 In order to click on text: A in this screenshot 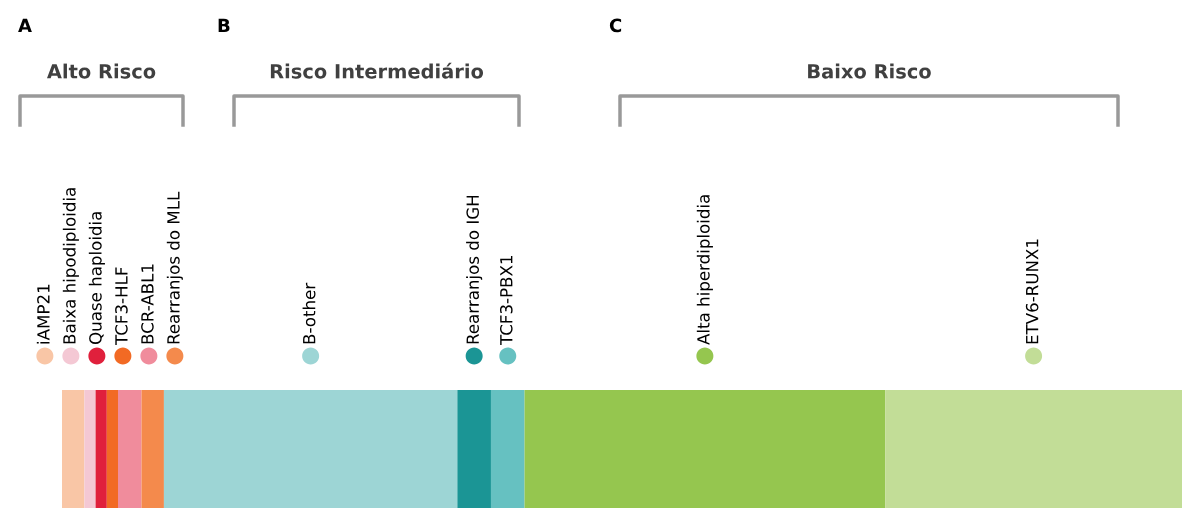, I will do `click(25, 25)`.